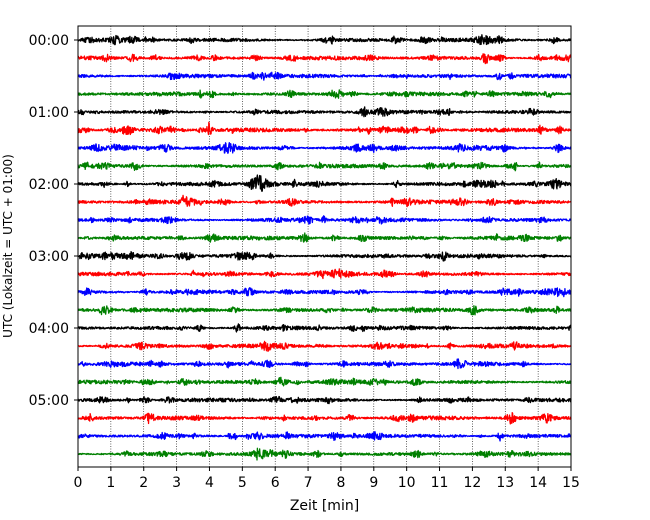 Image resolution: width=650 pixels, height=520 pixels. Describe the element at coordinates (440, 483) in the screenshot. I see `x-tick-label: 11` at that location.